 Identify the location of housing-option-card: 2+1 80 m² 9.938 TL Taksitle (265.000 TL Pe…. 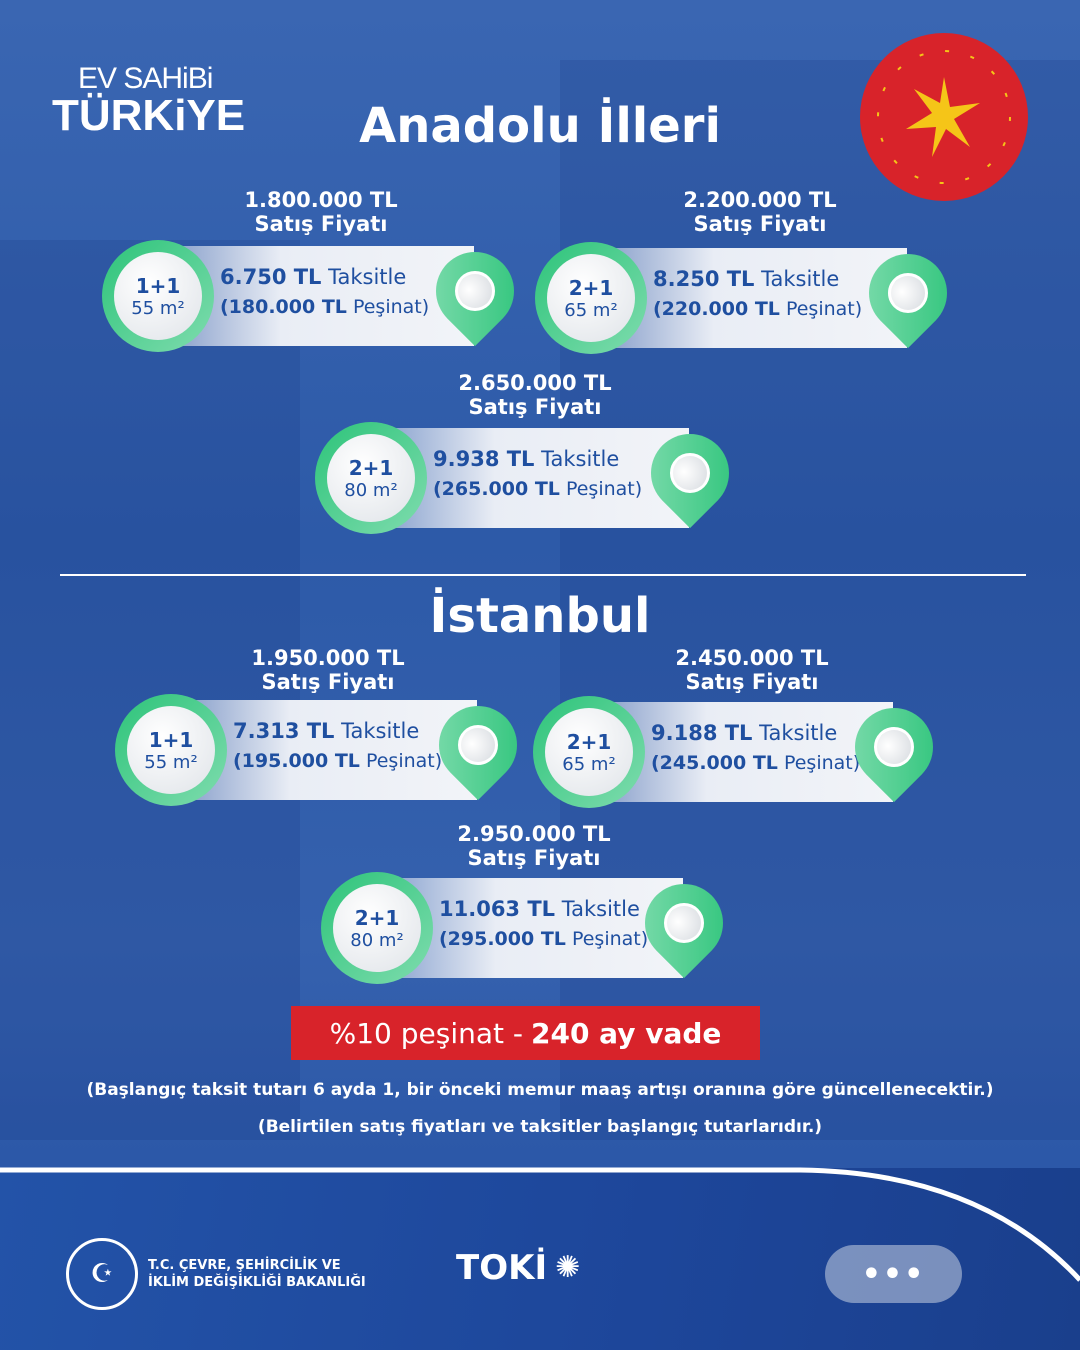
(530, 475).